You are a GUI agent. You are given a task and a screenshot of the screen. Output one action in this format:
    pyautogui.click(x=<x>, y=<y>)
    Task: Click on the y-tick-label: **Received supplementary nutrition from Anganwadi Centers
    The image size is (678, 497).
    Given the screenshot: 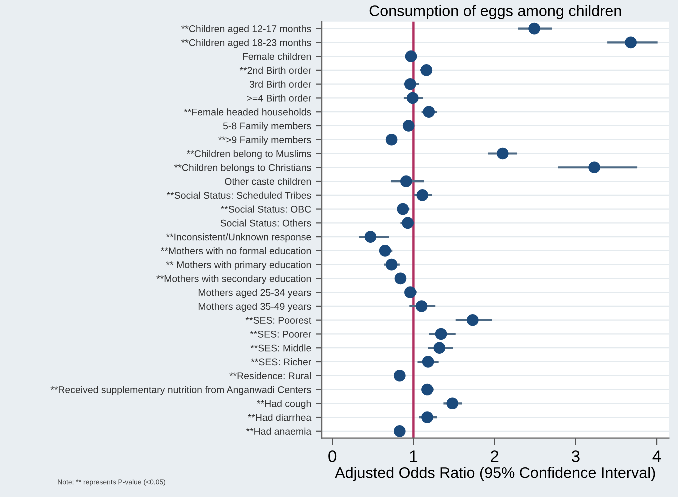 What is the action you would take?
    pyautogui.click(x=181, y=391)
    